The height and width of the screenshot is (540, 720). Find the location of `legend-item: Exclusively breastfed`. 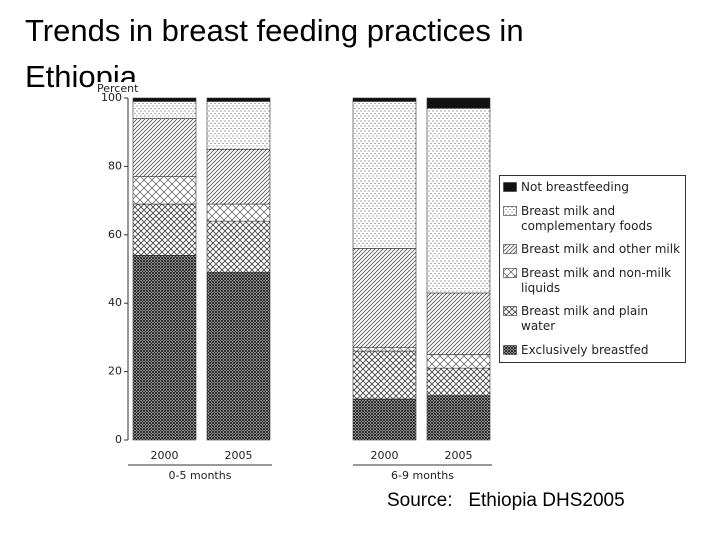

legend-item: Exclusively breastfed is located at coordinates (592, 350).